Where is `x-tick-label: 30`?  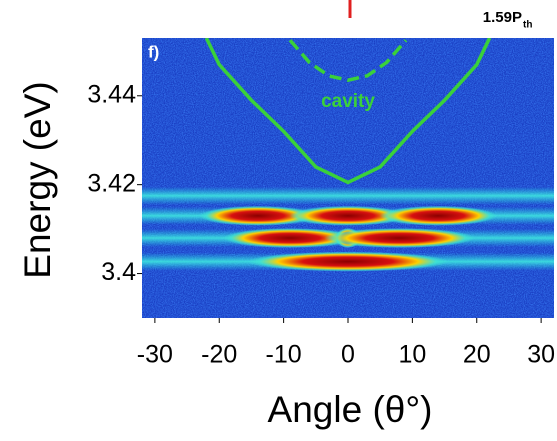
x-tick-label: 30 is located at coordinates (541, 355).